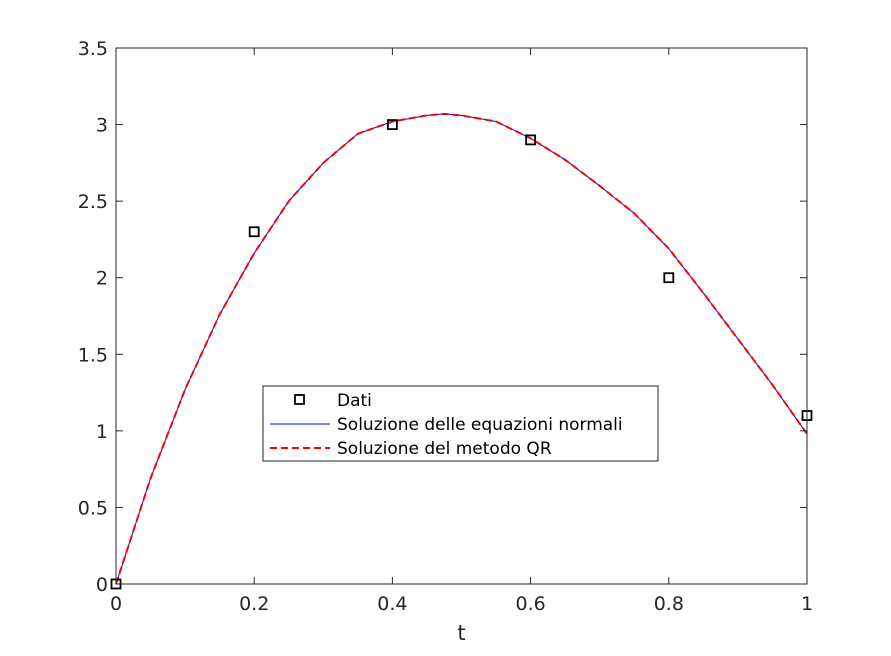 This screenshot has height=656, width=891. I want to click on x-tick-label: 0.6, so click(530, 604).